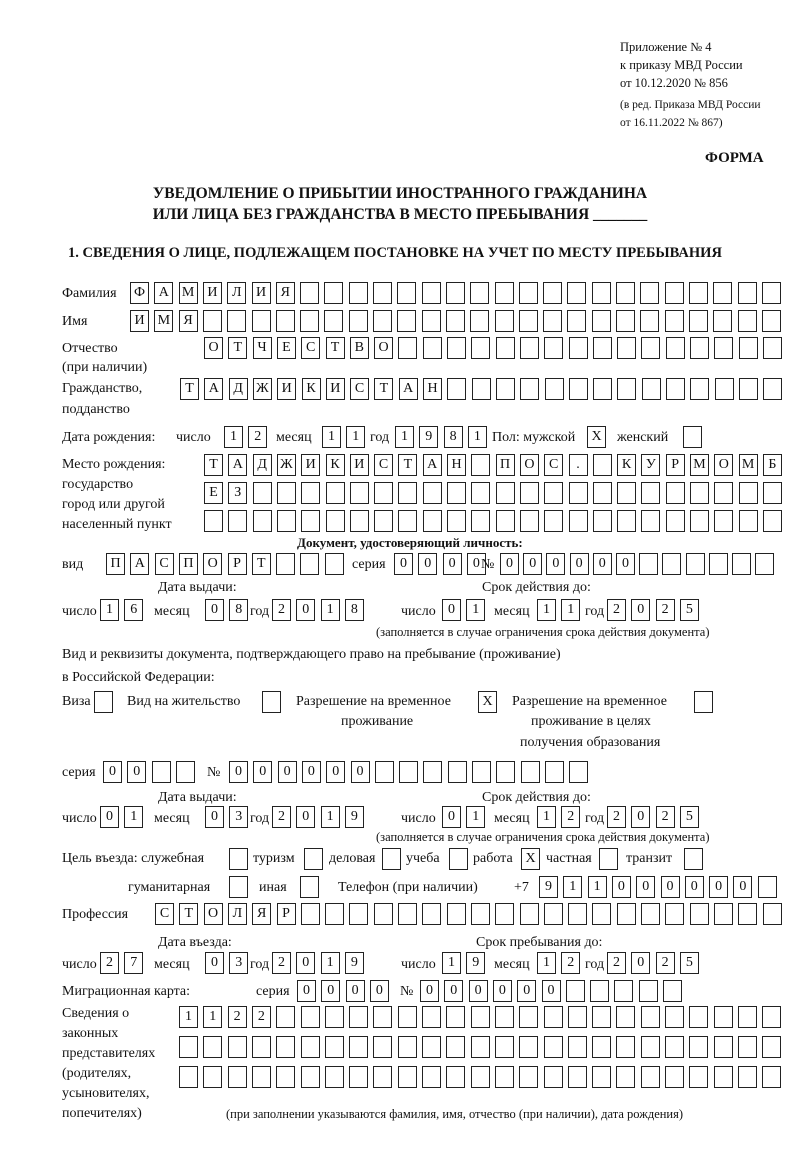 Image resolution: width=800 pixels, height=1163 pixels. I want to click on purpose-transit-checkbox, so click(696, 859).